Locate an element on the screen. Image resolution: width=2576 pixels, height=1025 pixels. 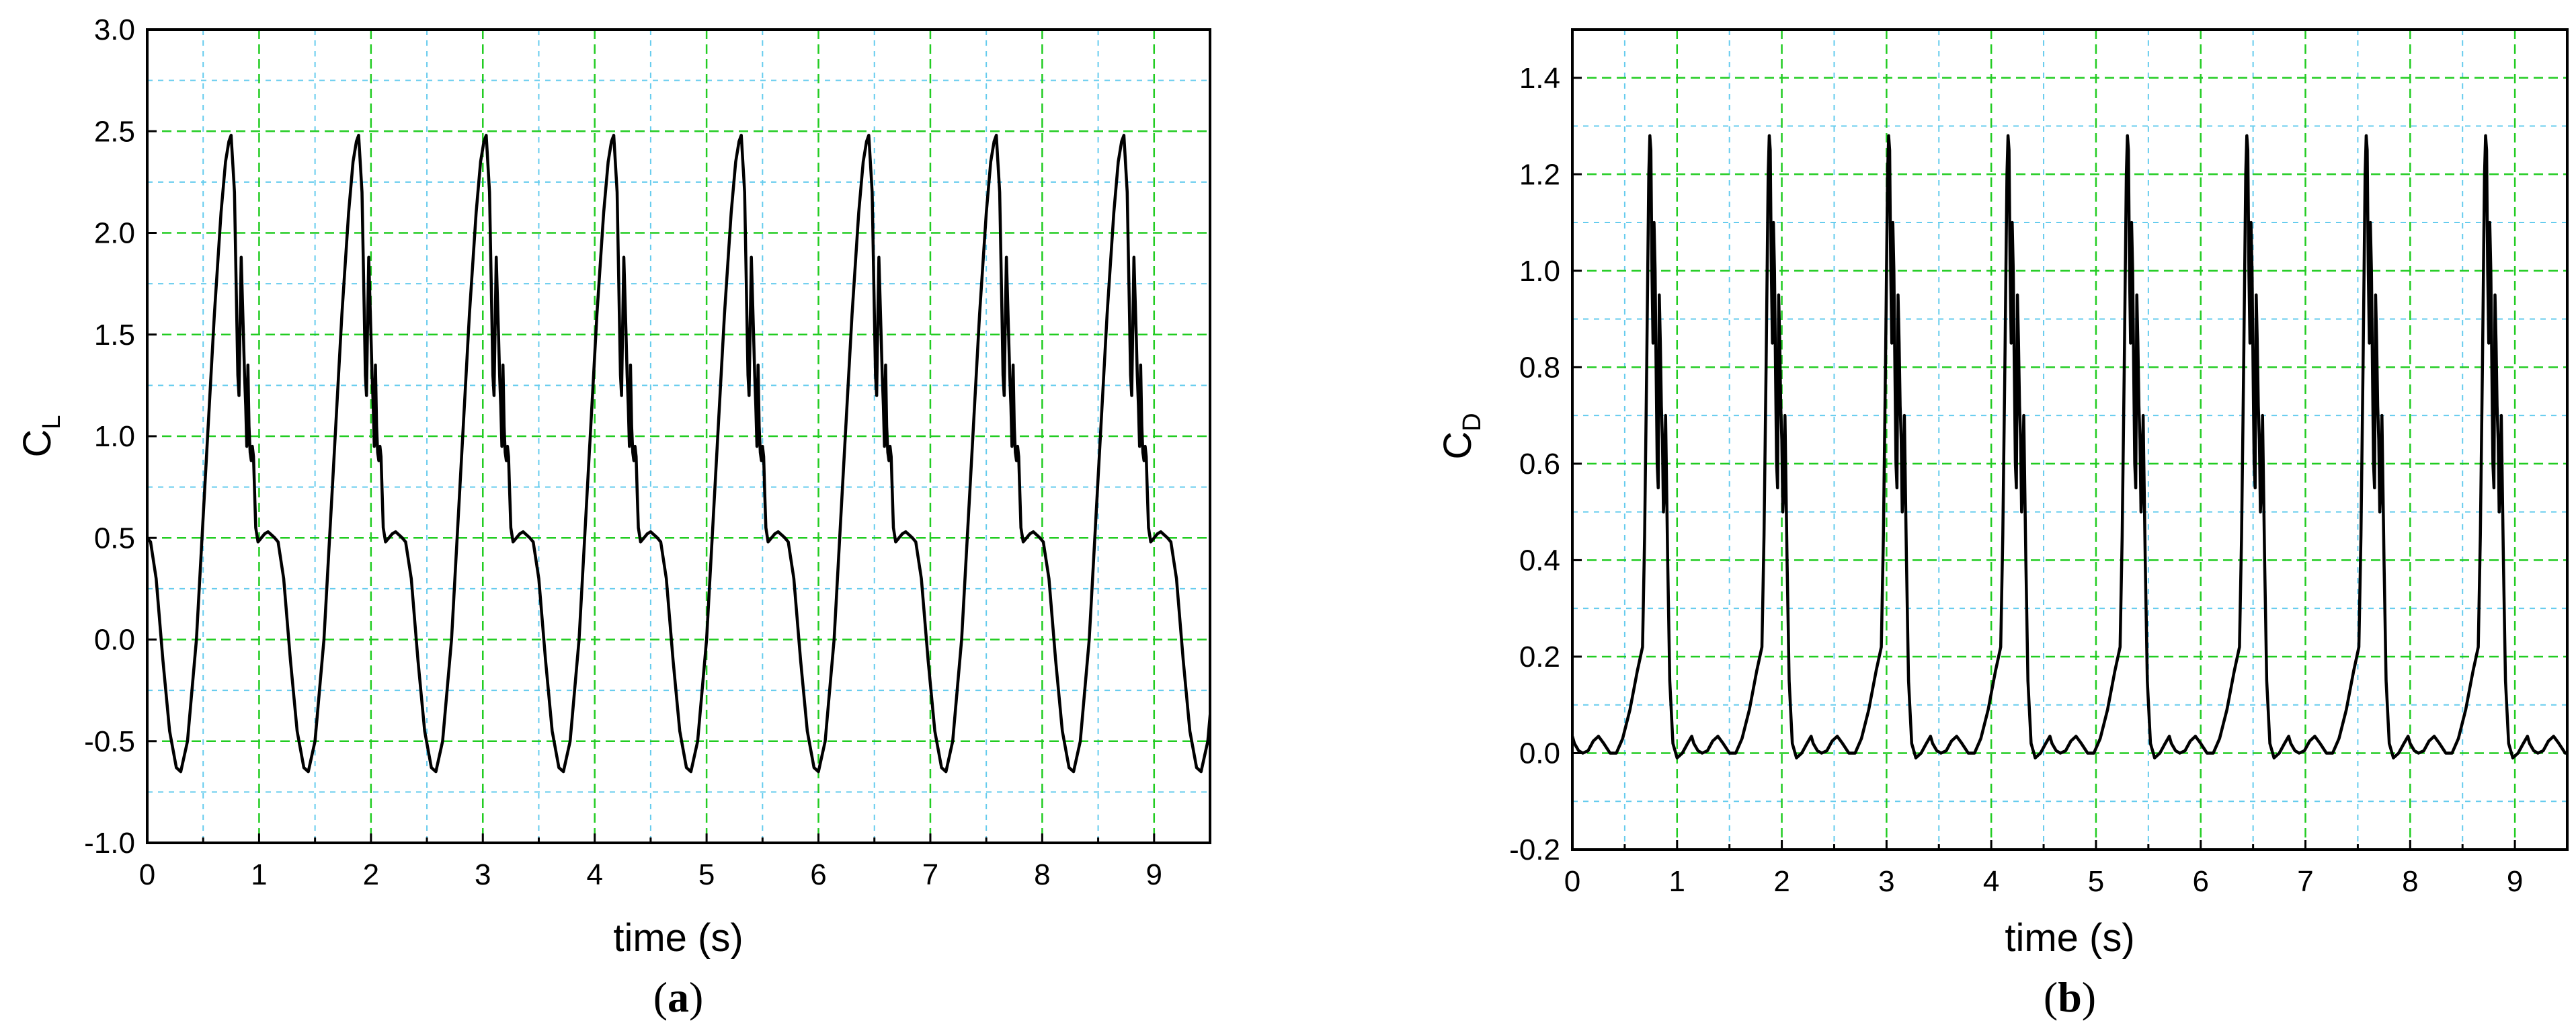
y-tick-label: 0.5 is located at coordinates (114, 538).